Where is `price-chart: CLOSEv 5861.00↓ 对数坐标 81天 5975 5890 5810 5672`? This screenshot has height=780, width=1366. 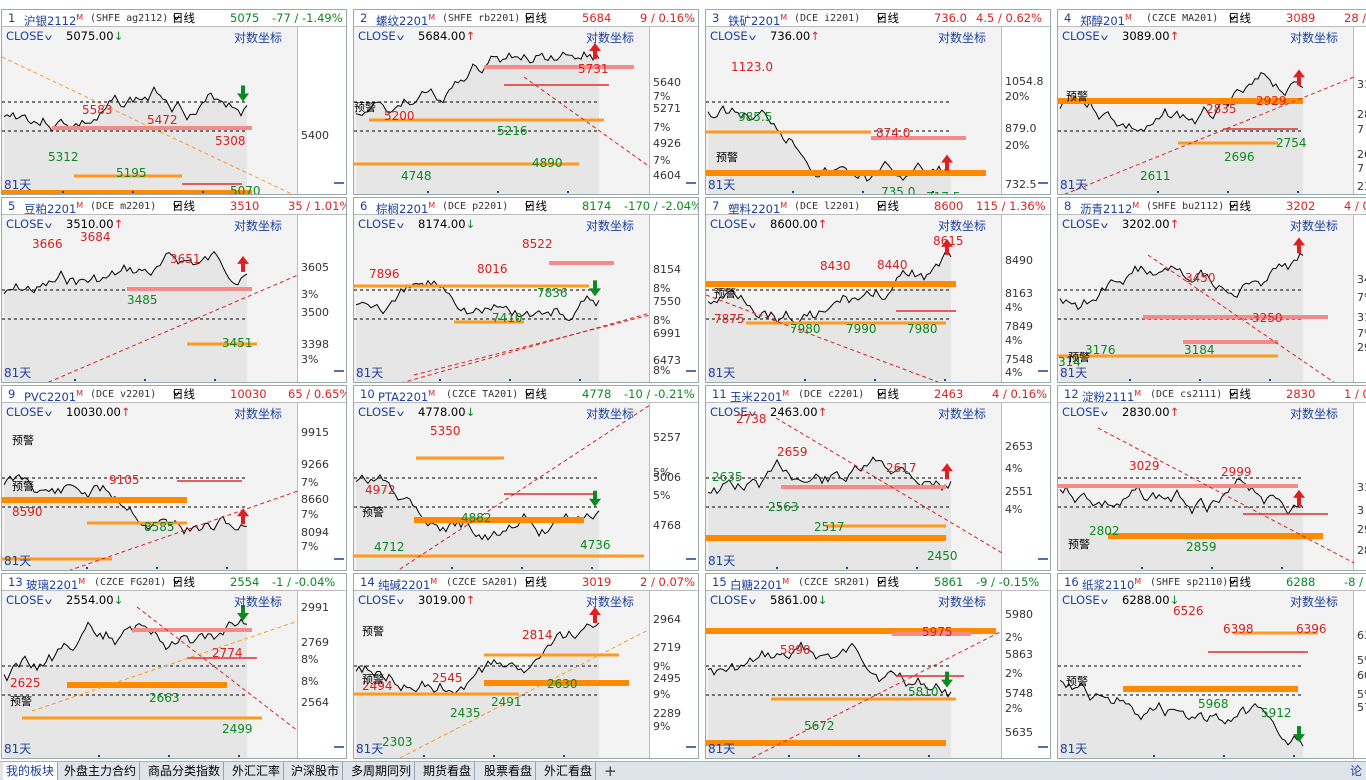 price-chart: CLOSEv 5861.00↓ 对数坐标 81天 5975 5890 5810 5672 is located at coordinates (854, 675).